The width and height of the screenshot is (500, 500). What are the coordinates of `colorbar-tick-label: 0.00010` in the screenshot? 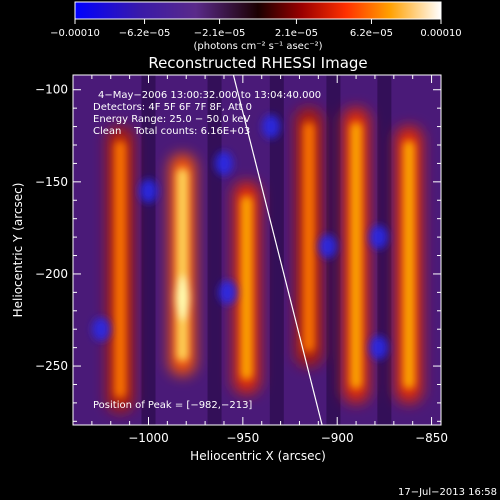 It's located at (440, 33).